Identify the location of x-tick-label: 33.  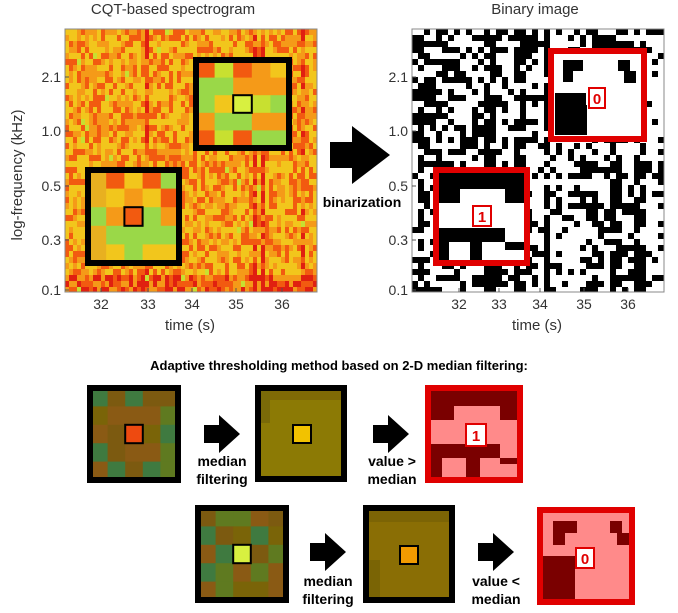
(499, 304).